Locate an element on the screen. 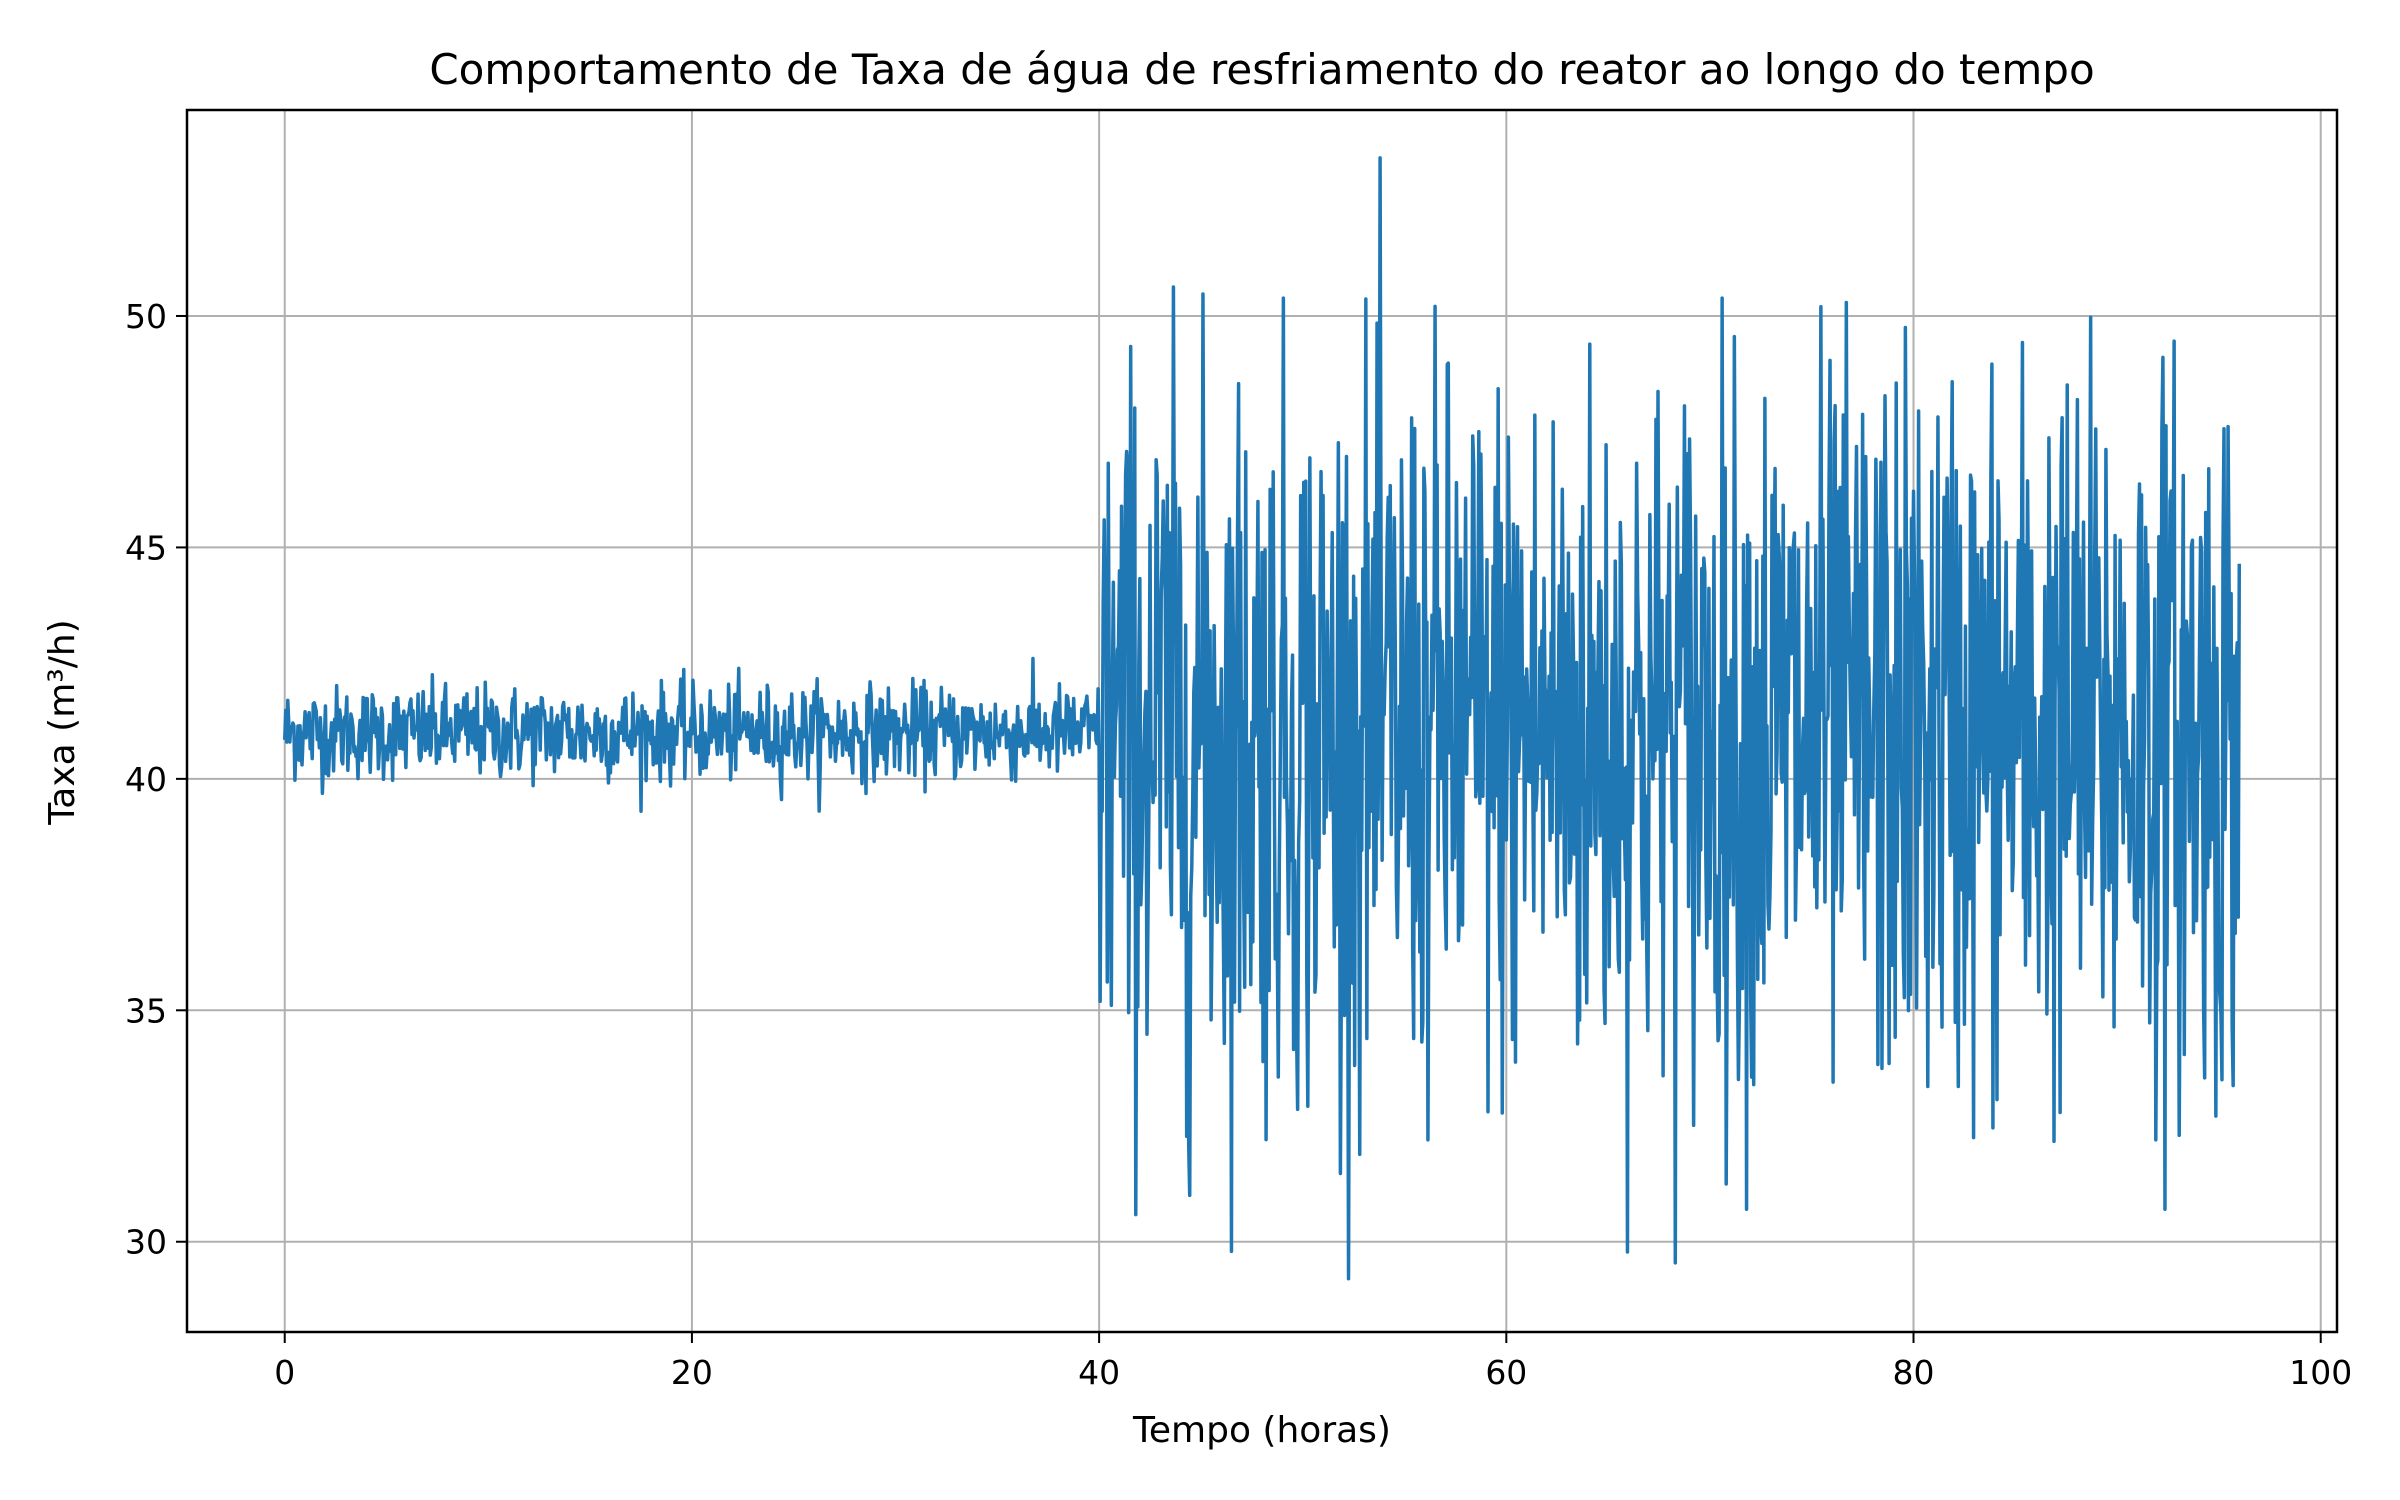  x-tick-label: 80 is located at coordinates (1914, 1372).